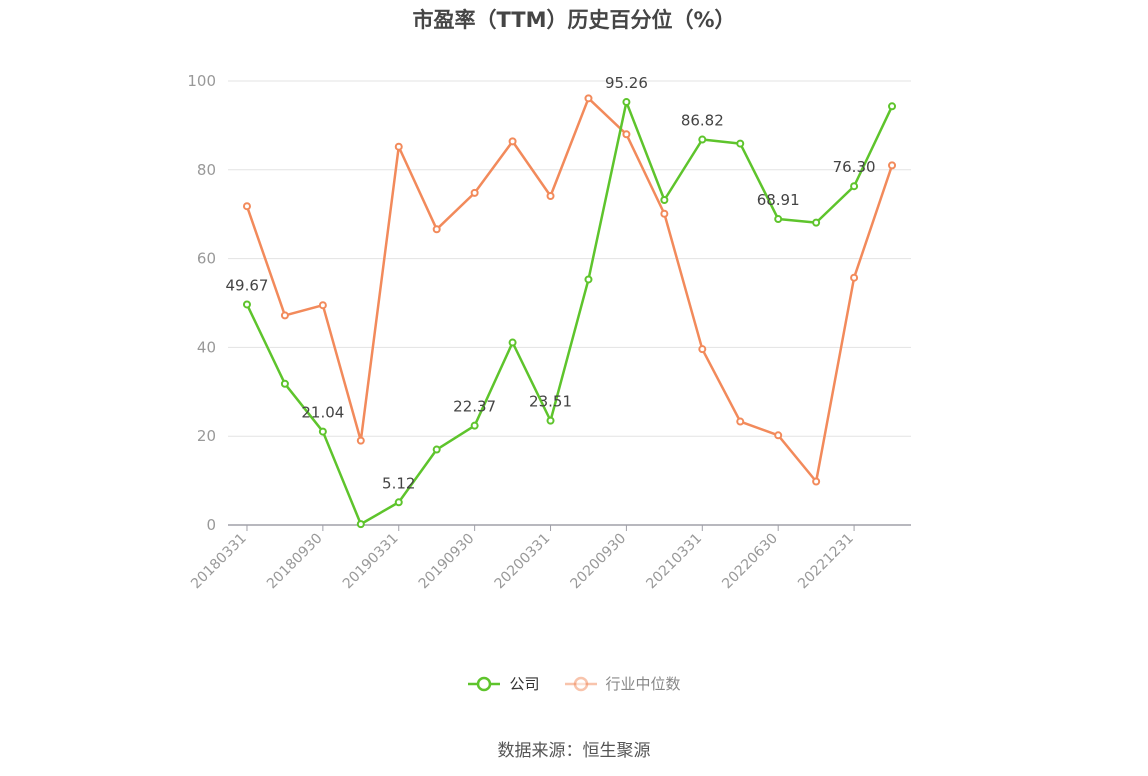  What do you see at coordinates (206, 436) in the screenshot?
I see `y-tick-label: 20` at bounding box center [206, 436].